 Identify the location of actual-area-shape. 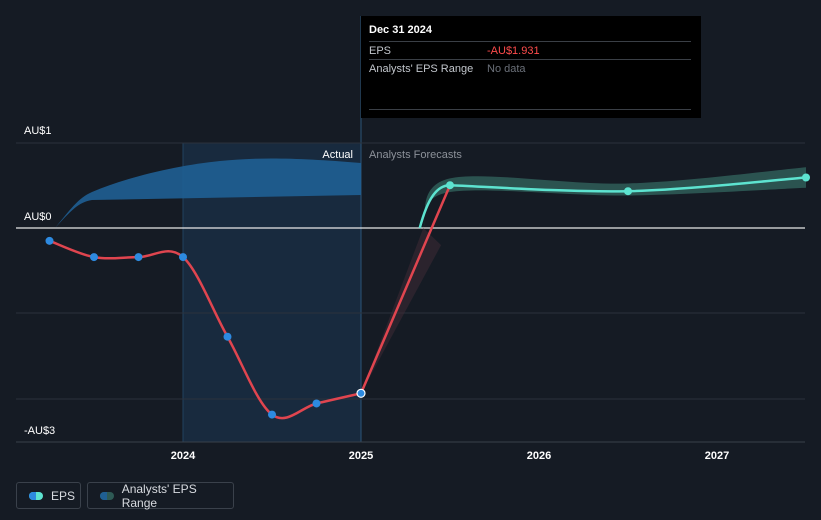
(208, 193).